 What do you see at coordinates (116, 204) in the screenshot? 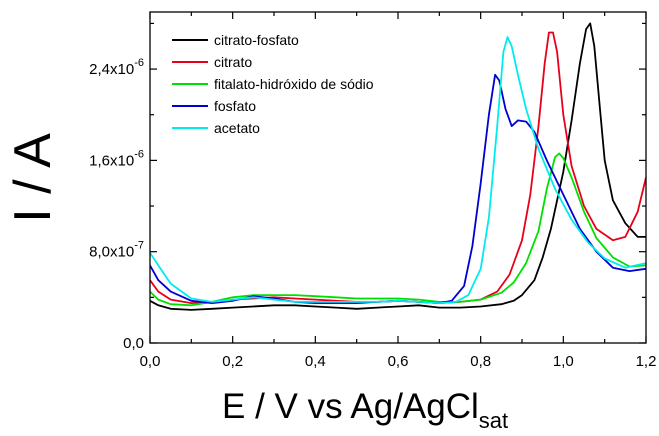
I see `y-tick-labels: 0,08,0x10-71,6x10-62,4x10-6` at bounding box center [116, 204].